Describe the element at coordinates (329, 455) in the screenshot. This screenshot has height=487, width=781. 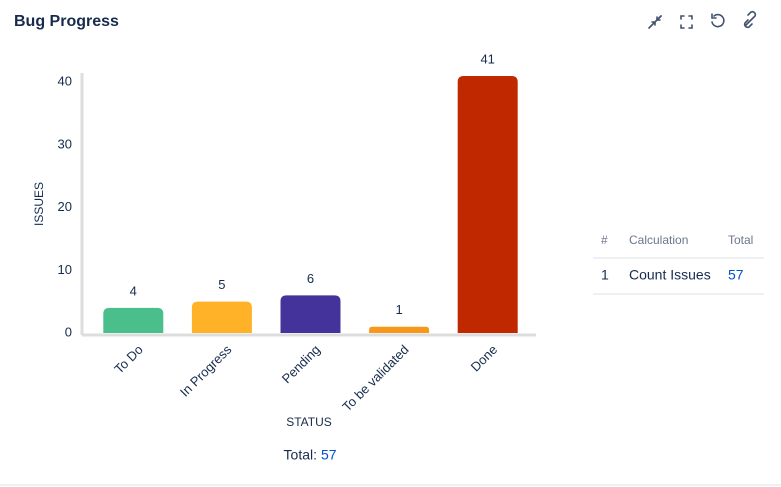
I see `total-value: 57` at that location.